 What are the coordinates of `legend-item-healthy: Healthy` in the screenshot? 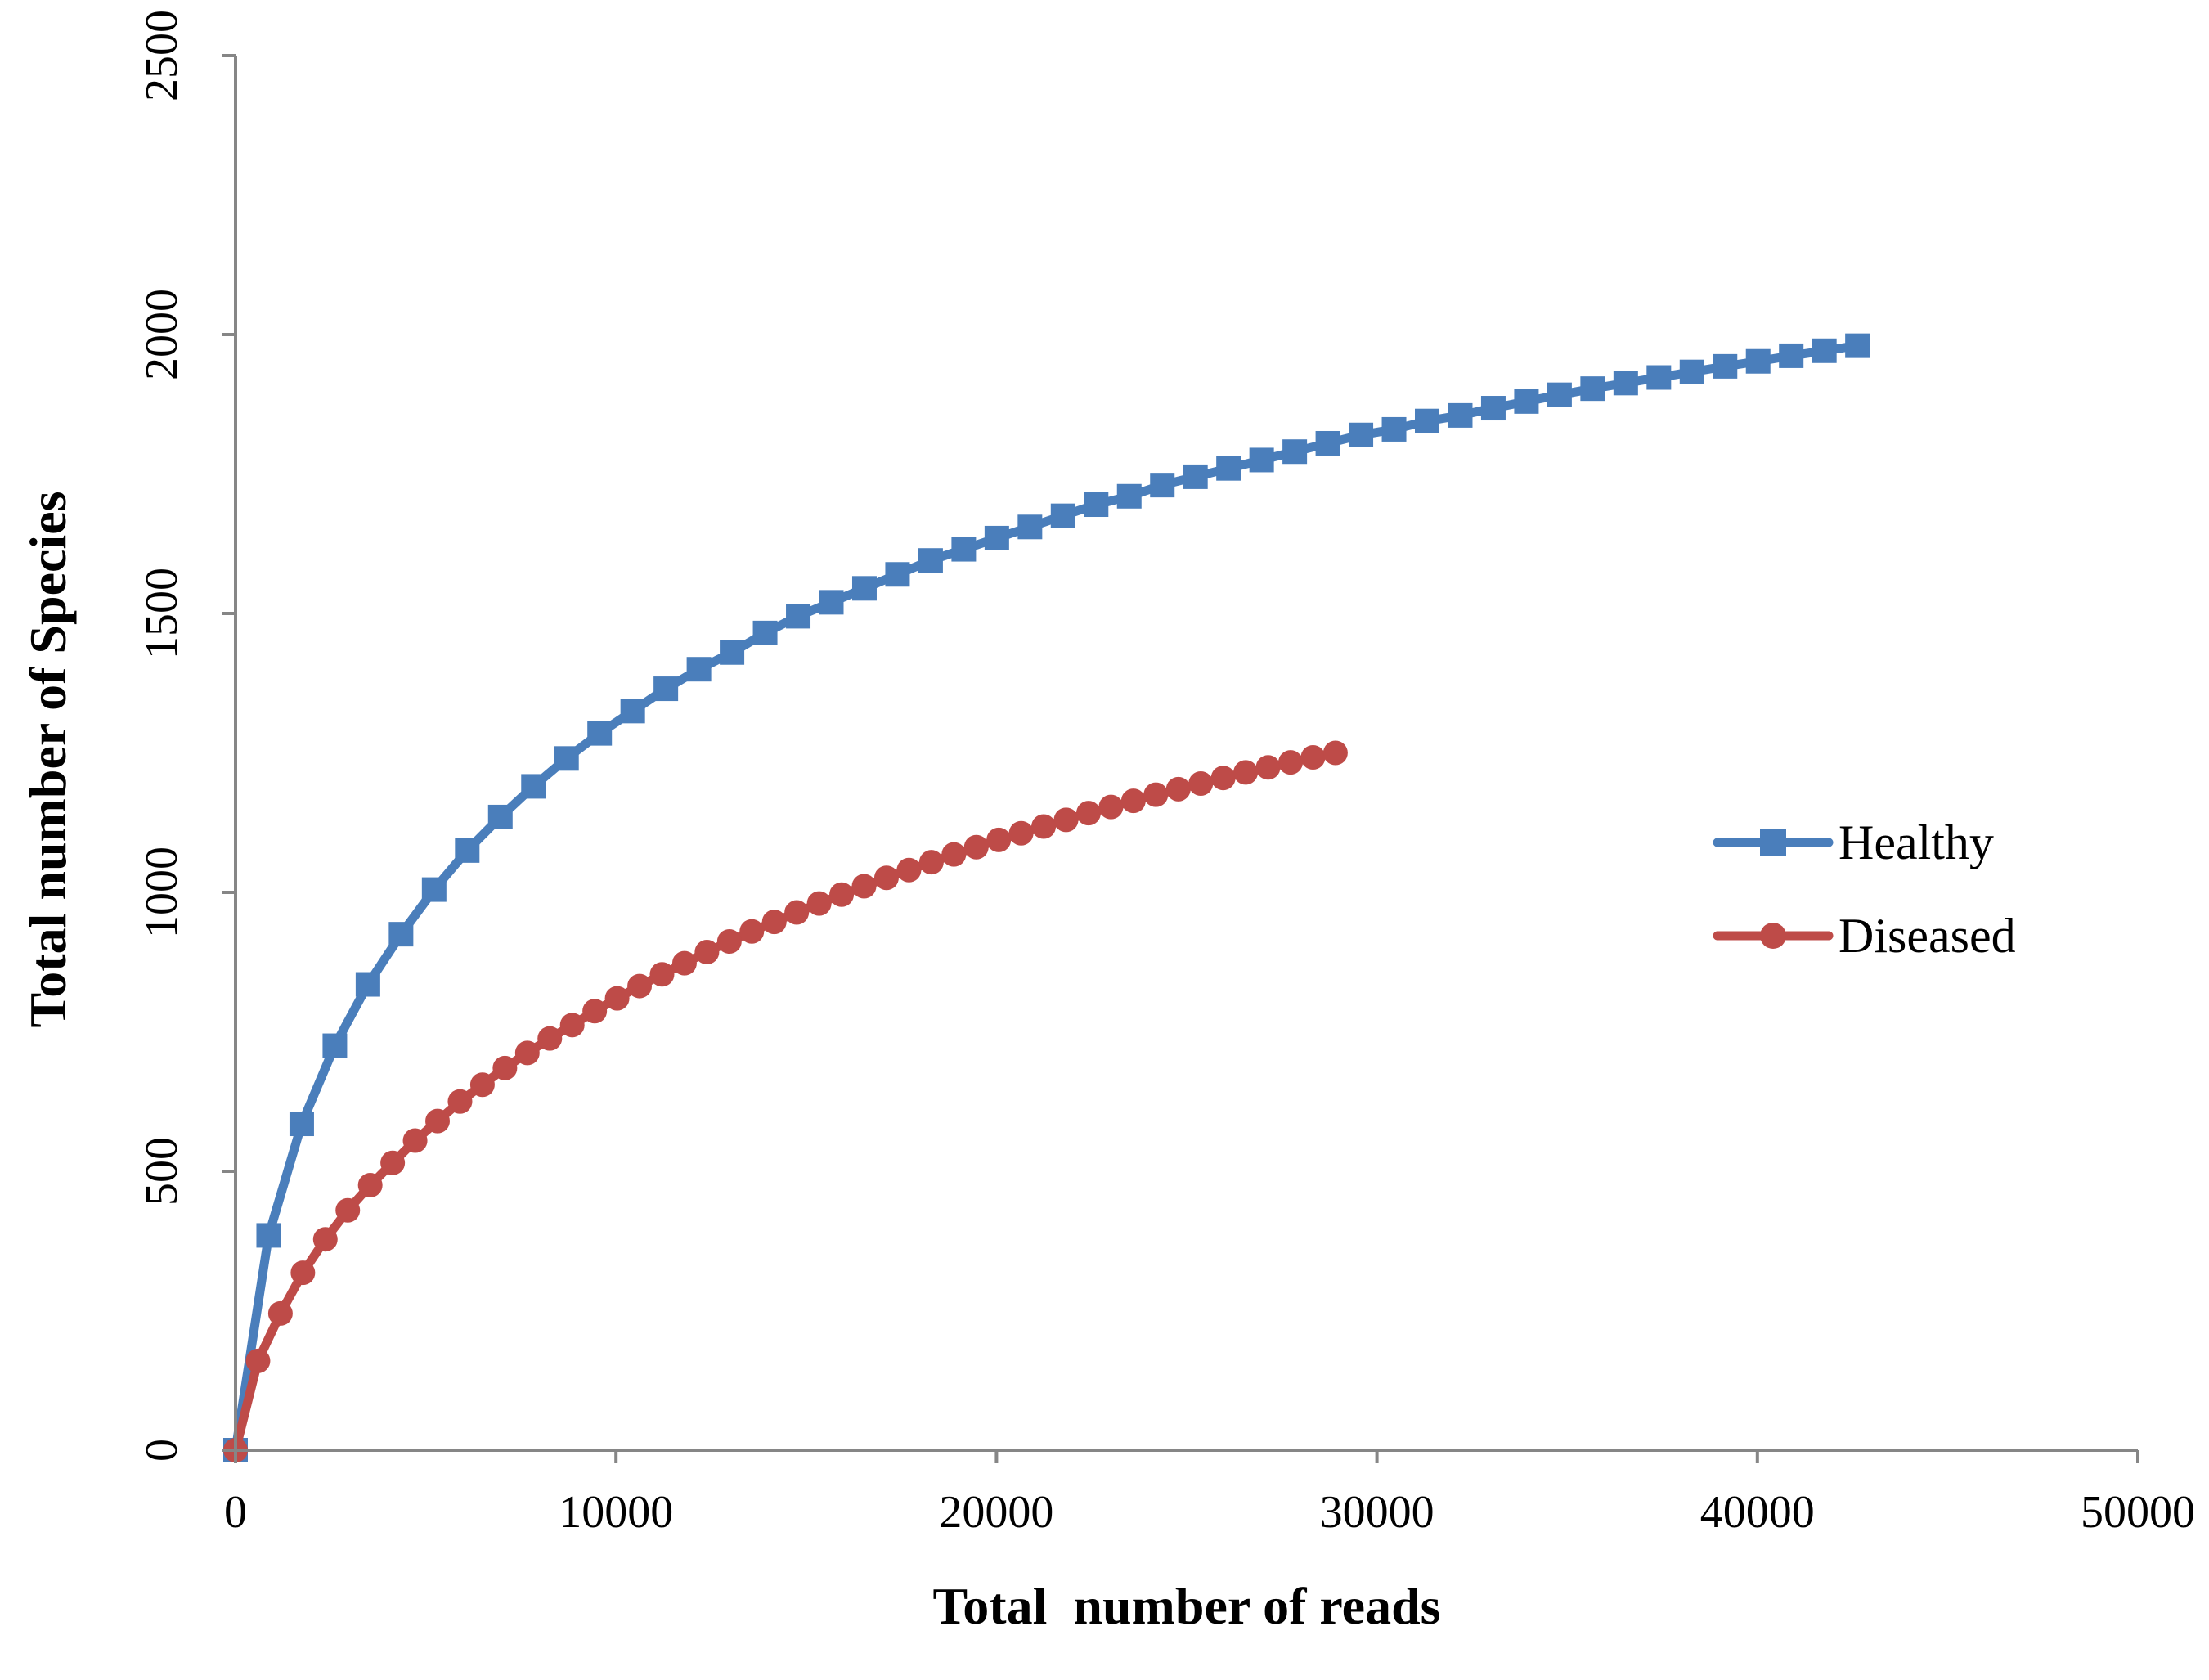 It's located at (1853, 842).